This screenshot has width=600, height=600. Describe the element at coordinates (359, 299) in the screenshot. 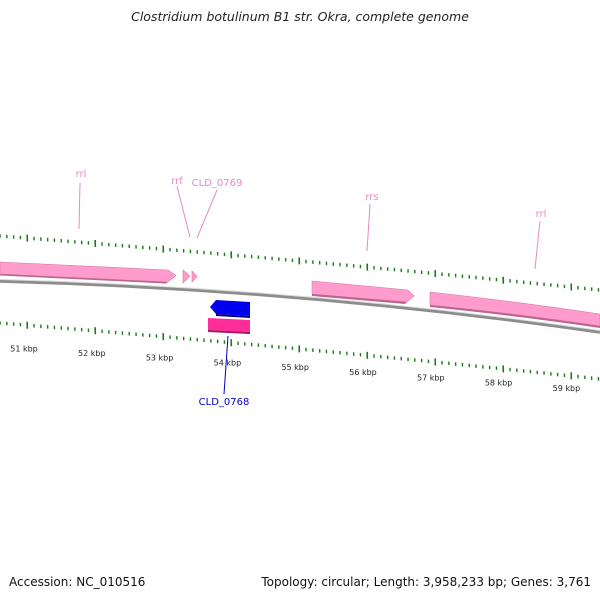

I see `feature-rrs-shadow` at that location.